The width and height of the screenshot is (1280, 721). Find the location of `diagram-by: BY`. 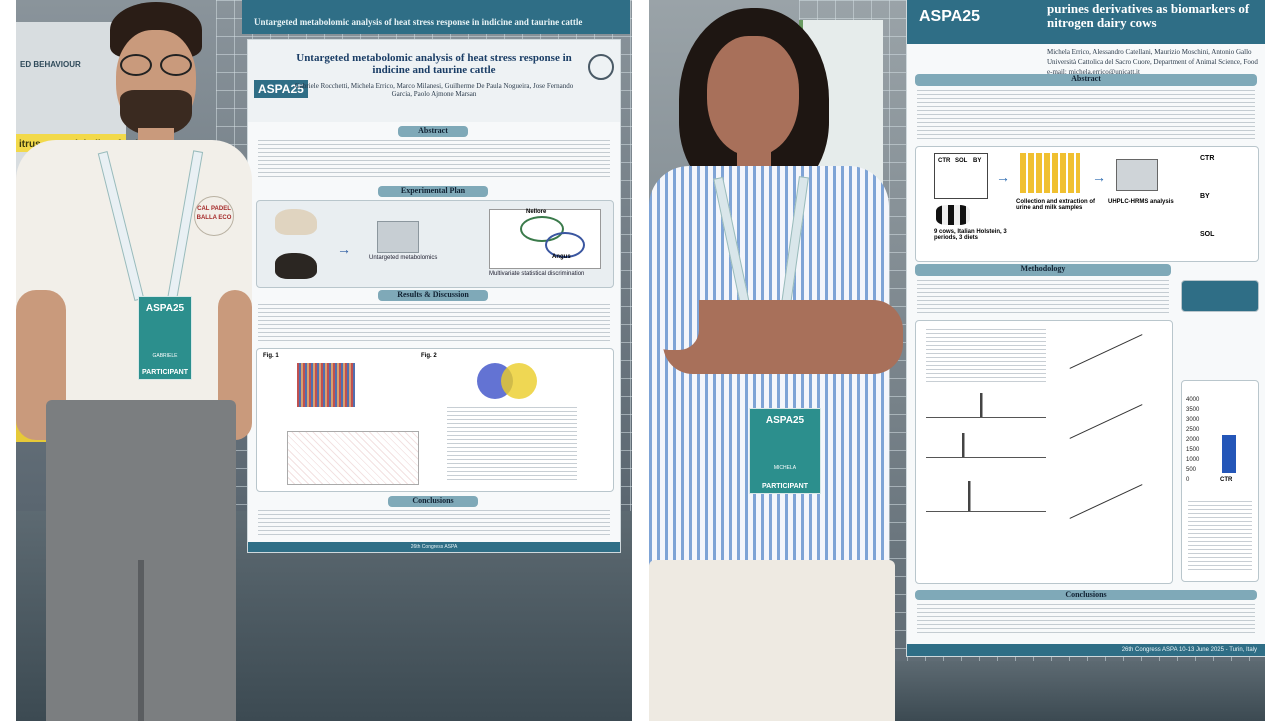

diagram-by: BY is located at coordinates (977, 161).